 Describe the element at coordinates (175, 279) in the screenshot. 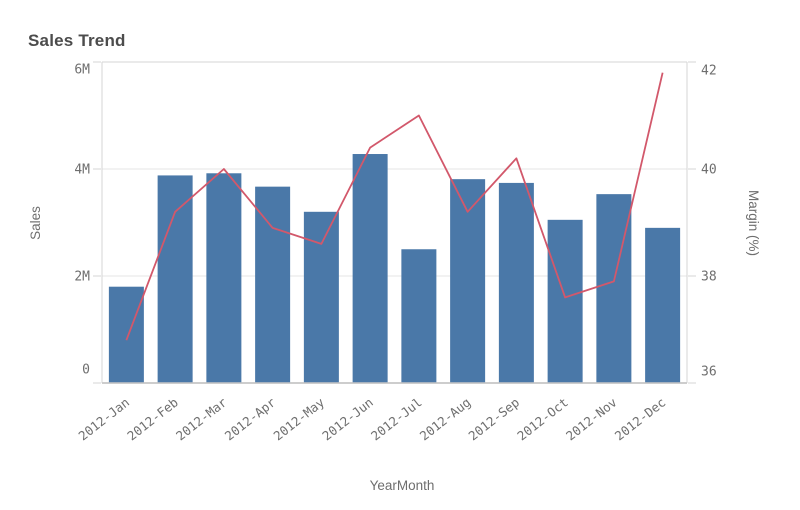

I see `bar-2012-Feb` at that location.